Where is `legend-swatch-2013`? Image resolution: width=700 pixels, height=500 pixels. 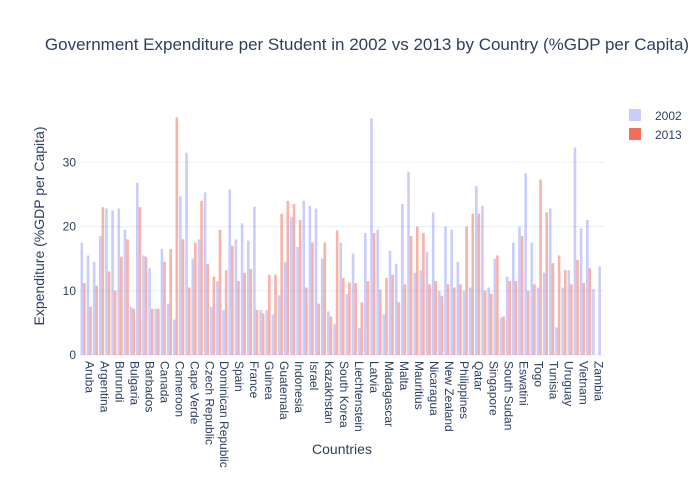 legend-swatch-2013 is located at coordinates (635, 134).